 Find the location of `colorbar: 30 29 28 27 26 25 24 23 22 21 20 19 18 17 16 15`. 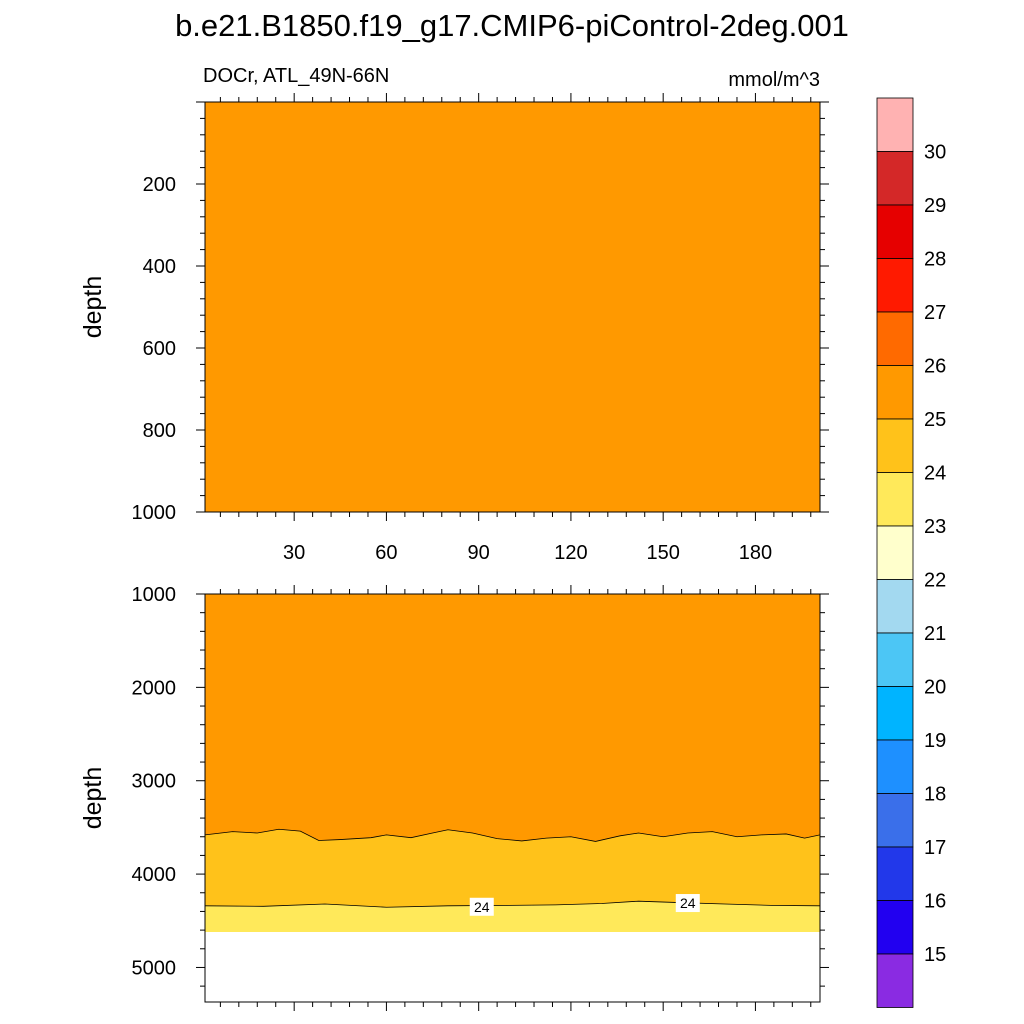

colorbar: 30 29 28 27 26 25 24 23 22 21 20 19 18 17 16 15 is located at coordinates (911, 552).